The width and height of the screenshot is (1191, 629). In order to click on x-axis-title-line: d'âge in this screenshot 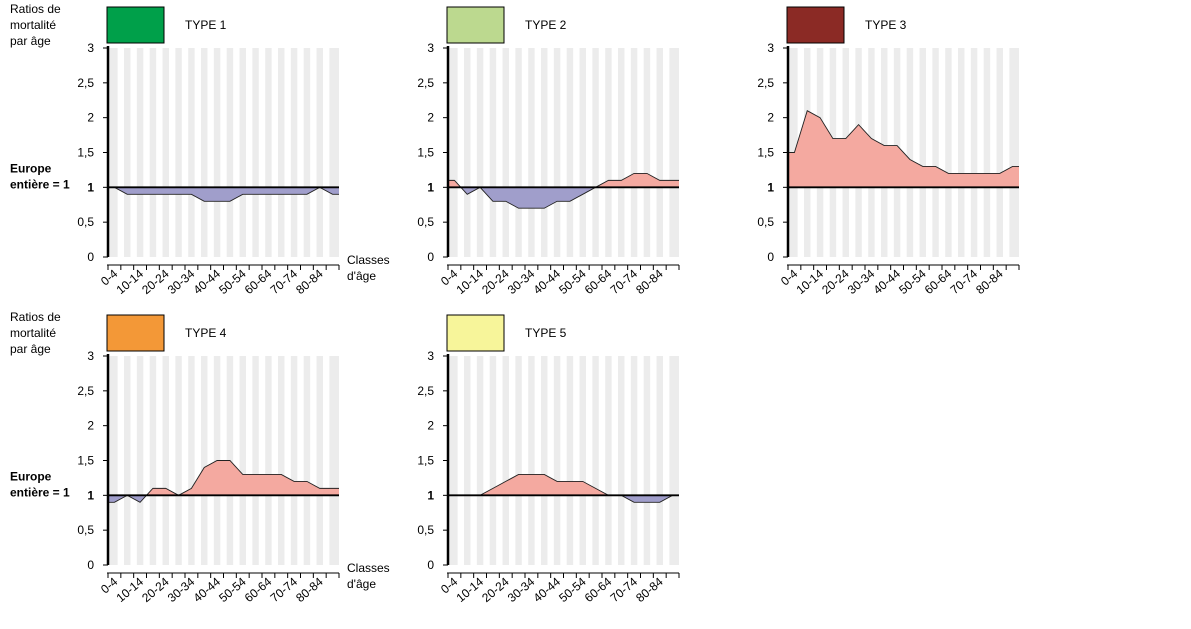, I will do `click(361, 276)`.